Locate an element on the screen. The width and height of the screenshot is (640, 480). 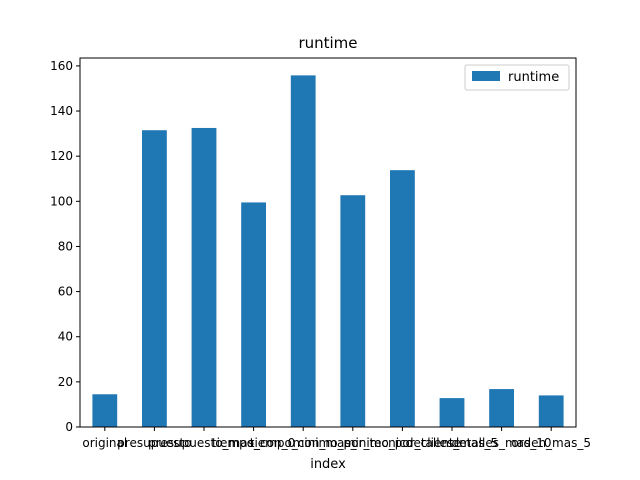
x-tick-label: minimo_por_tecnico is located at coordinates (353, 443).